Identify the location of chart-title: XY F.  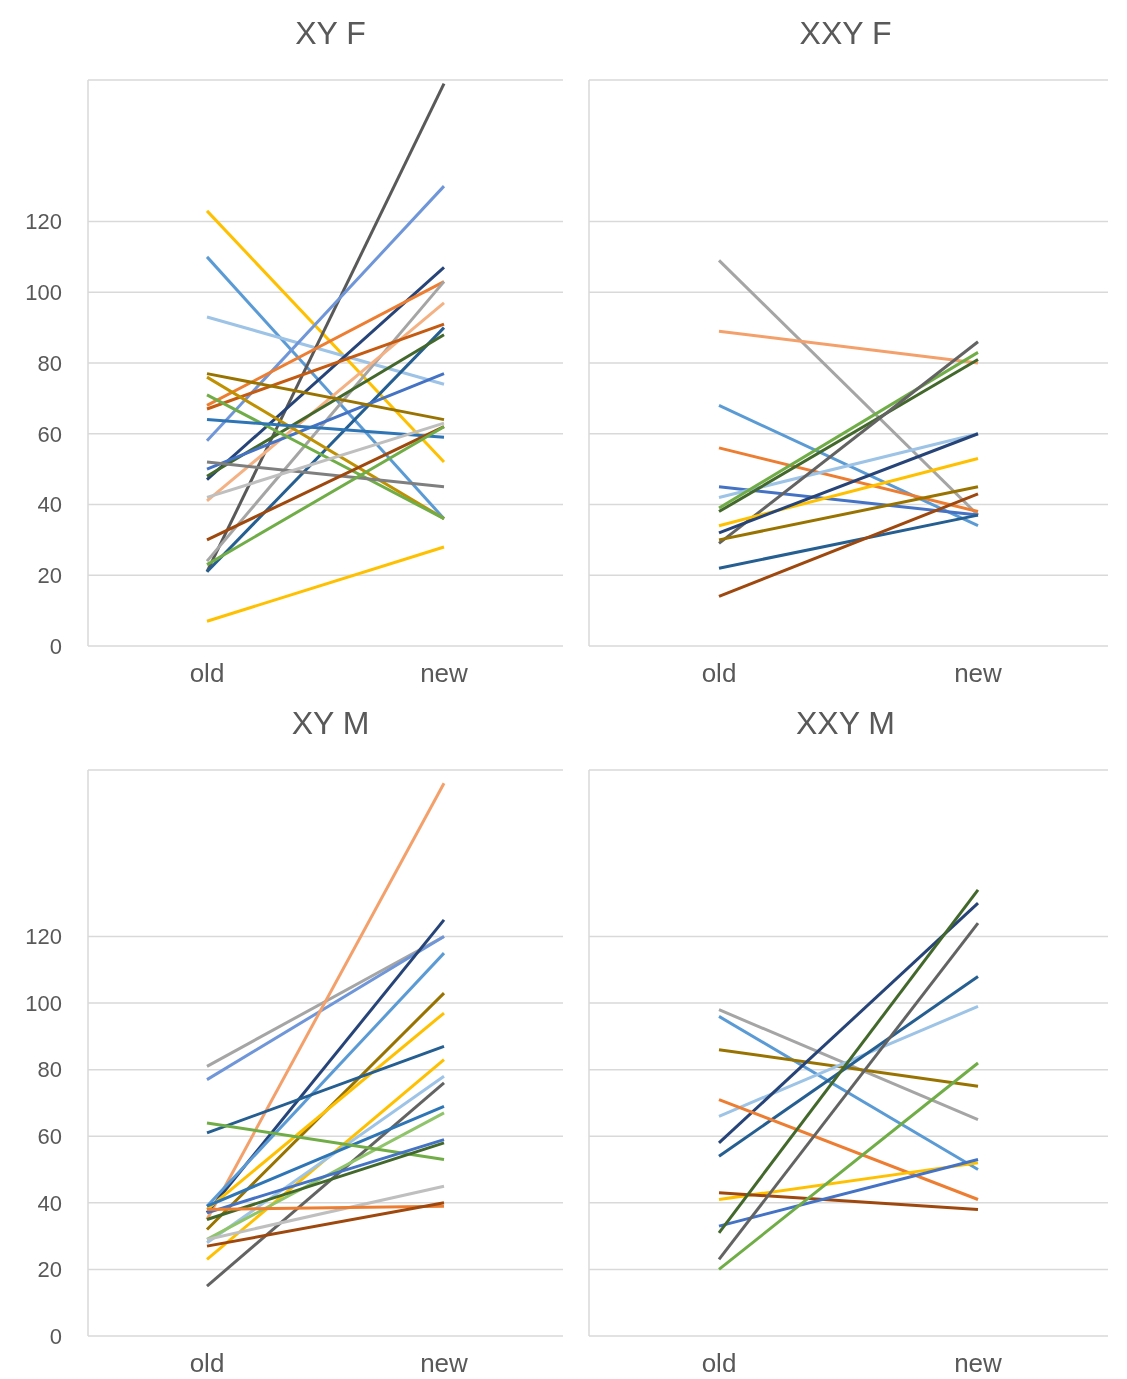
(330, 33).